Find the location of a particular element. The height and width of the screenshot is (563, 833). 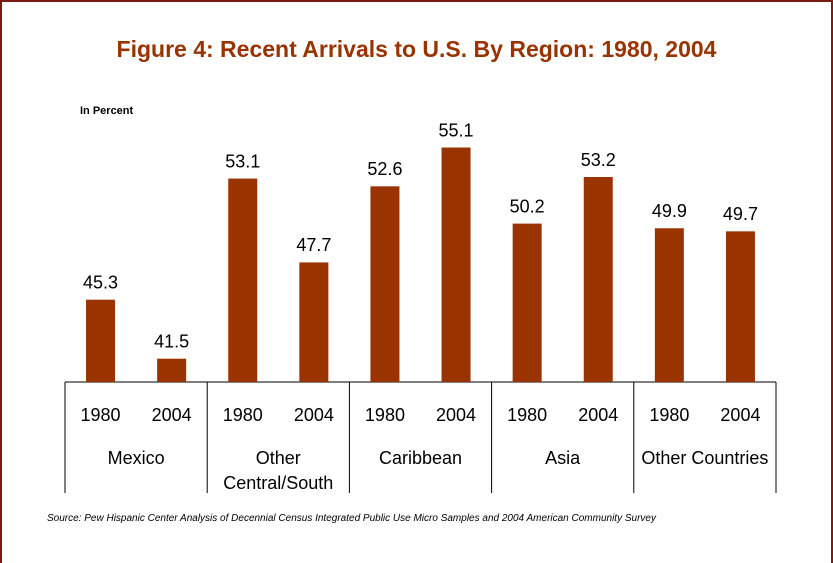

value-label: 49.7 is located at coordinates (740, 214).